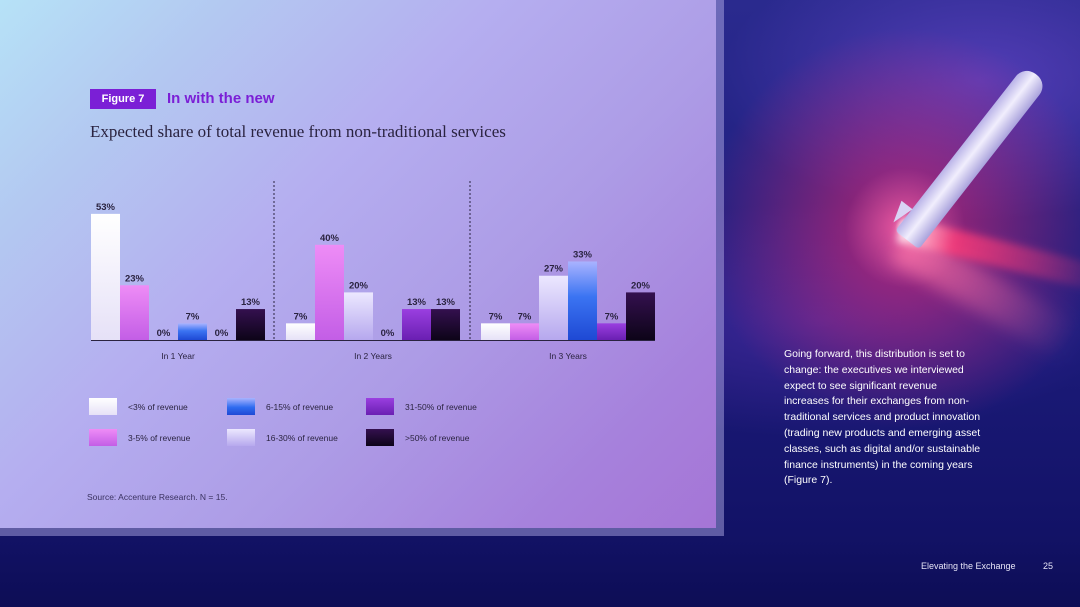 The width and height of the screenshot is (1080, 607). I want to click on legend-label: 6-15% of revenue, so click(300, 406).